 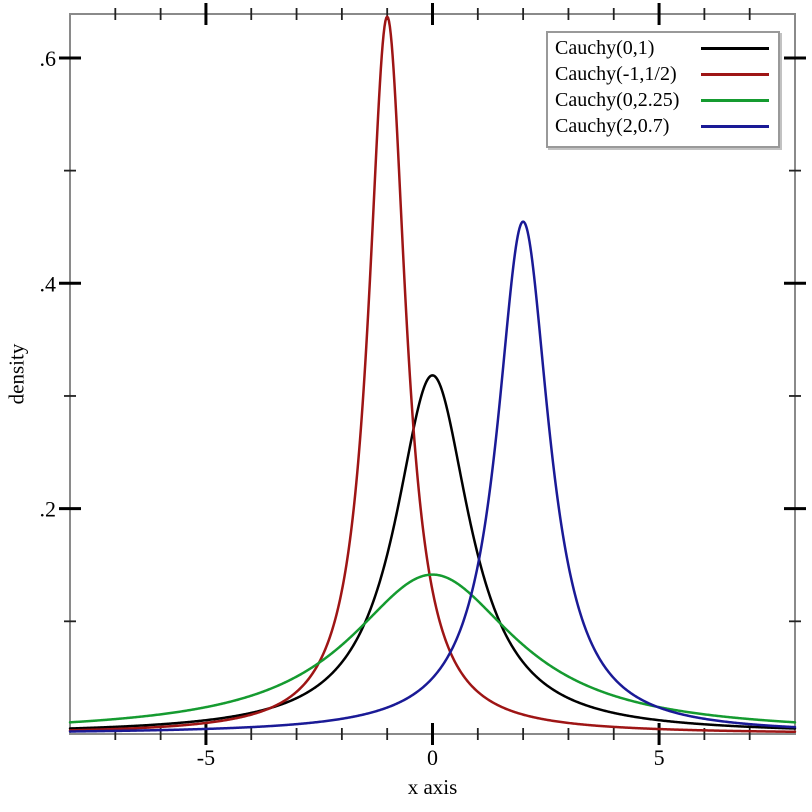 I want to click on y-tick-label: .4, so click(x=48, y=283).